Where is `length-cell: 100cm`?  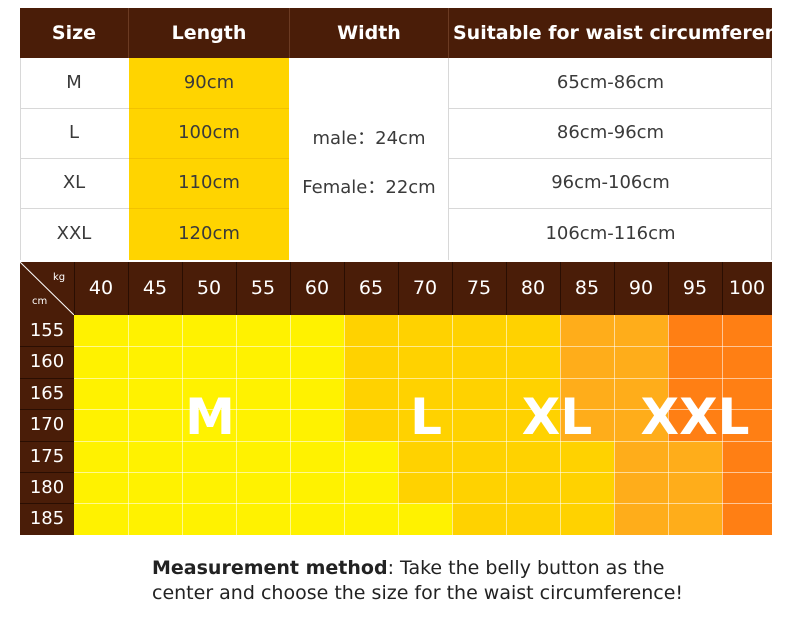
length-cell: 100cm is located at coordinates (209, 132).